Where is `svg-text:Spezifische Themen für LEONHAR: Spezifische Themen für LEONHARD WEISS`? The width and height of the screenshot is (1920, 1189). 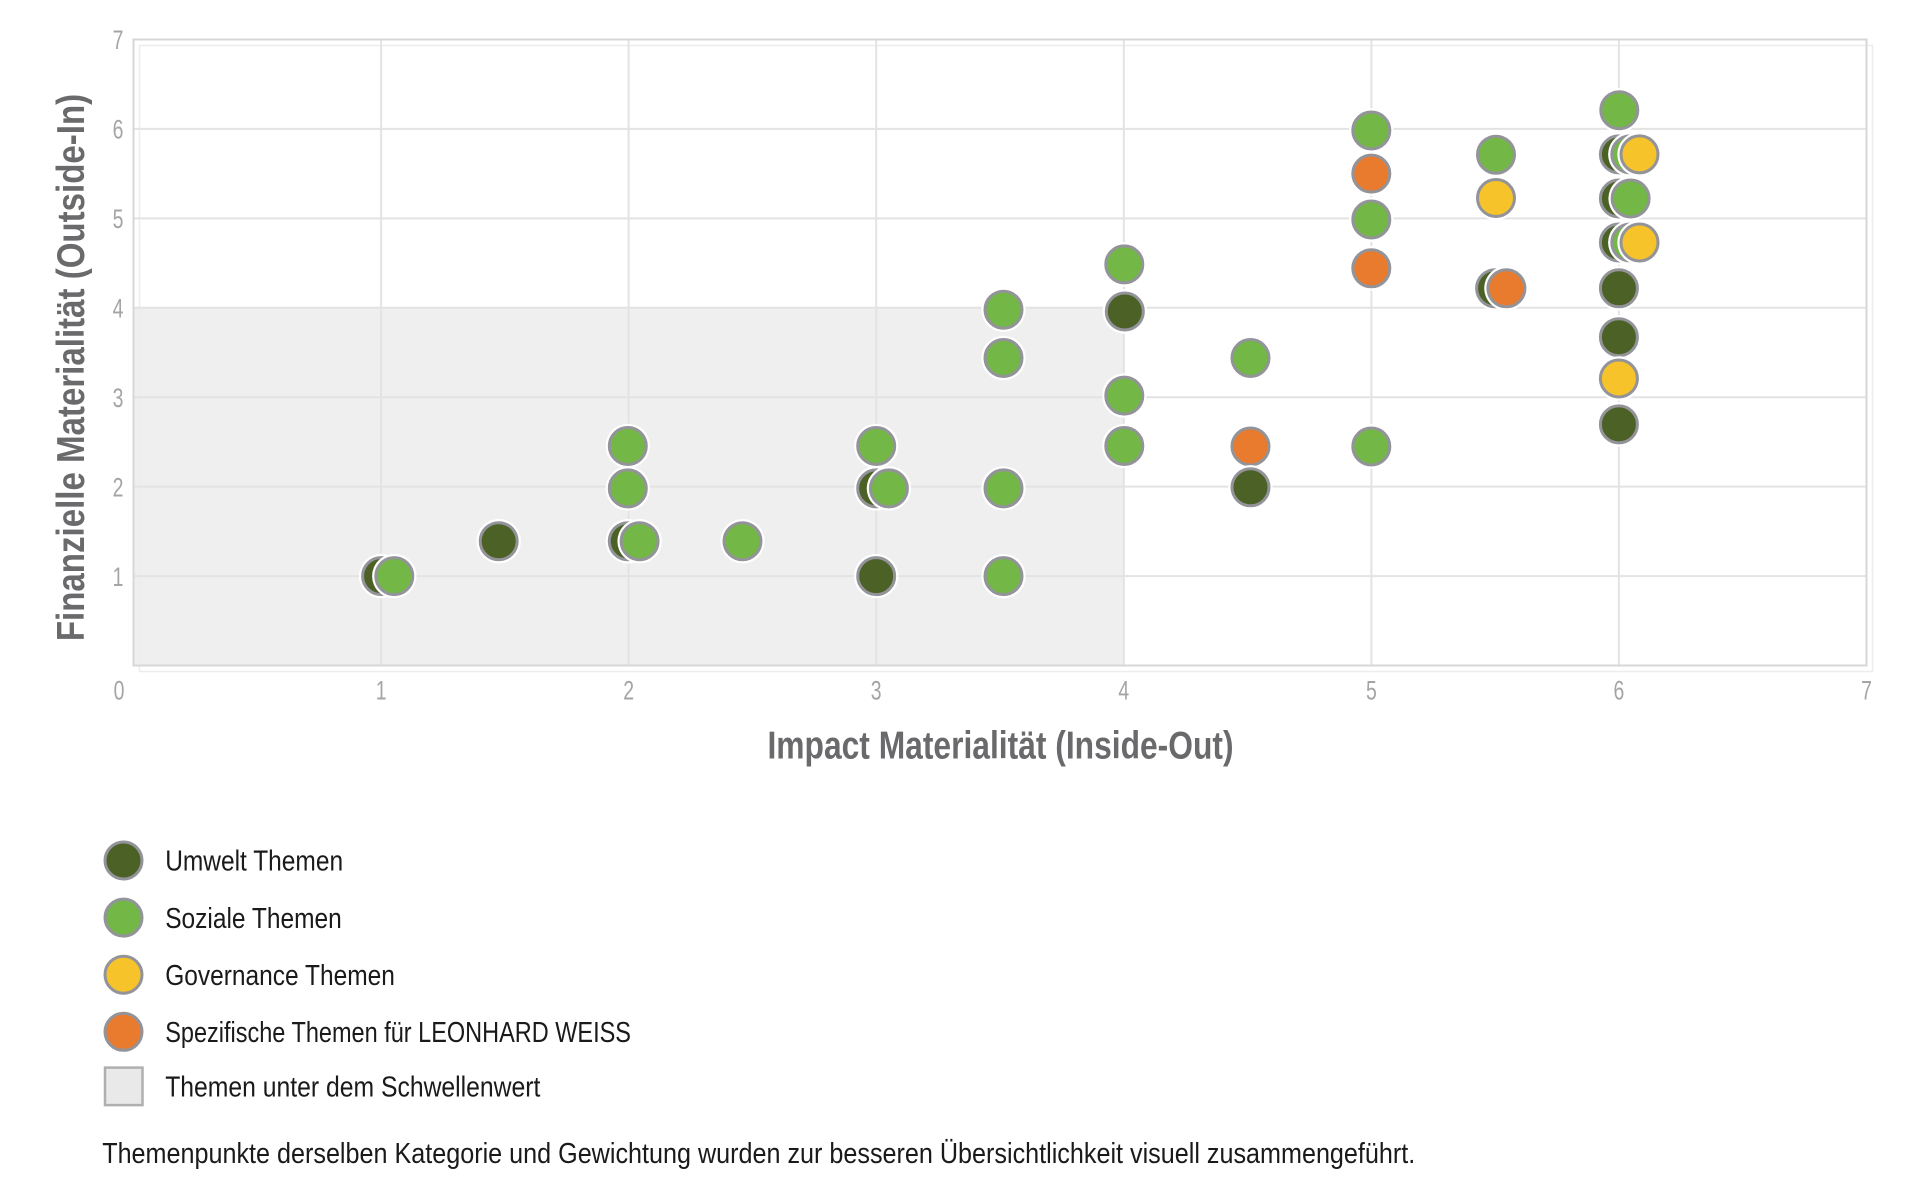 svg-text:Spezifische Themen für LEONHAR: Spezifische Themen für LEONHARD WEISS is located at coordinates (398, 1032).